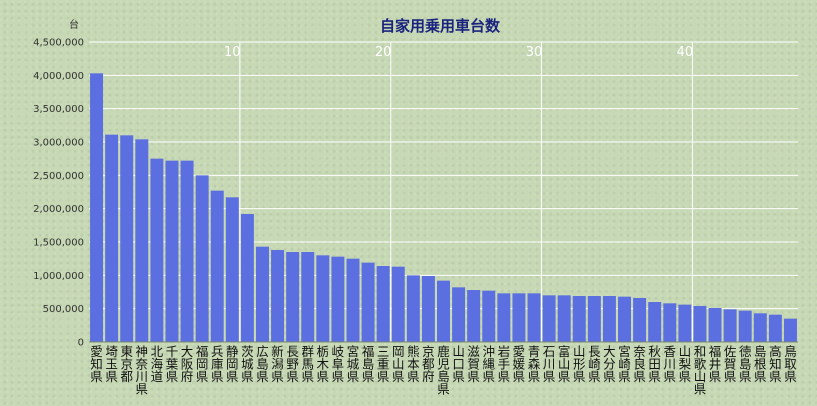  Describe the element at coordinates (790, 364) in the screenshot. I see `x-tick-label: 鳥取県` at that location.